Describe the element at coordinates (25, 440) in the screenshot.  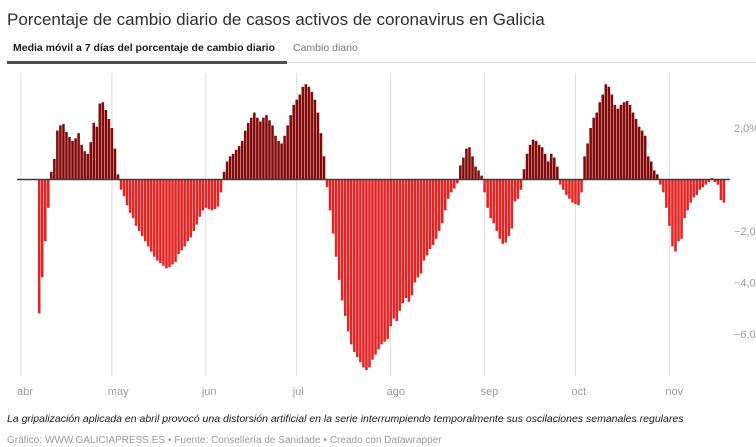
I see `byline-grafico-label: Gráfico:` at that location.